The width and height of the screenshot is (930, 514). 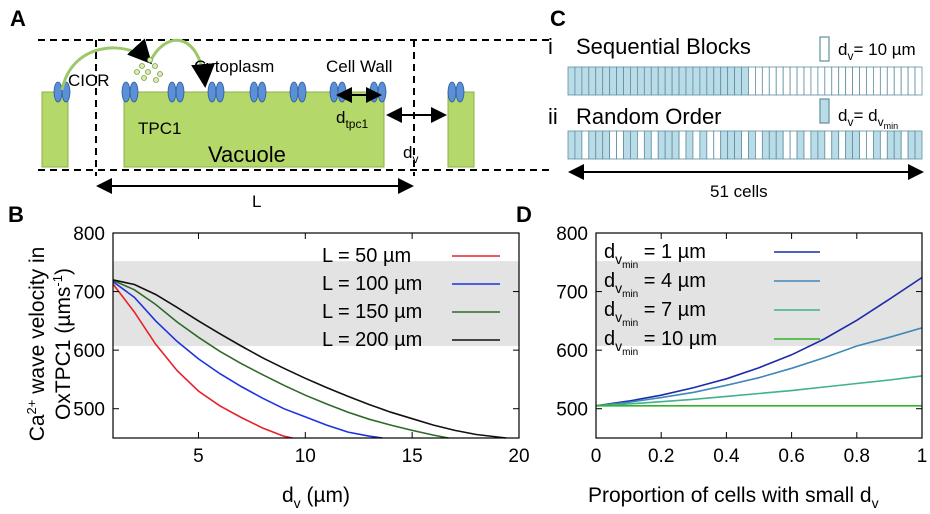 What do you see at coordinates (572, 351) in the screenshot?
I see `y-tick-label: 600` at bounding box center [572, 351].